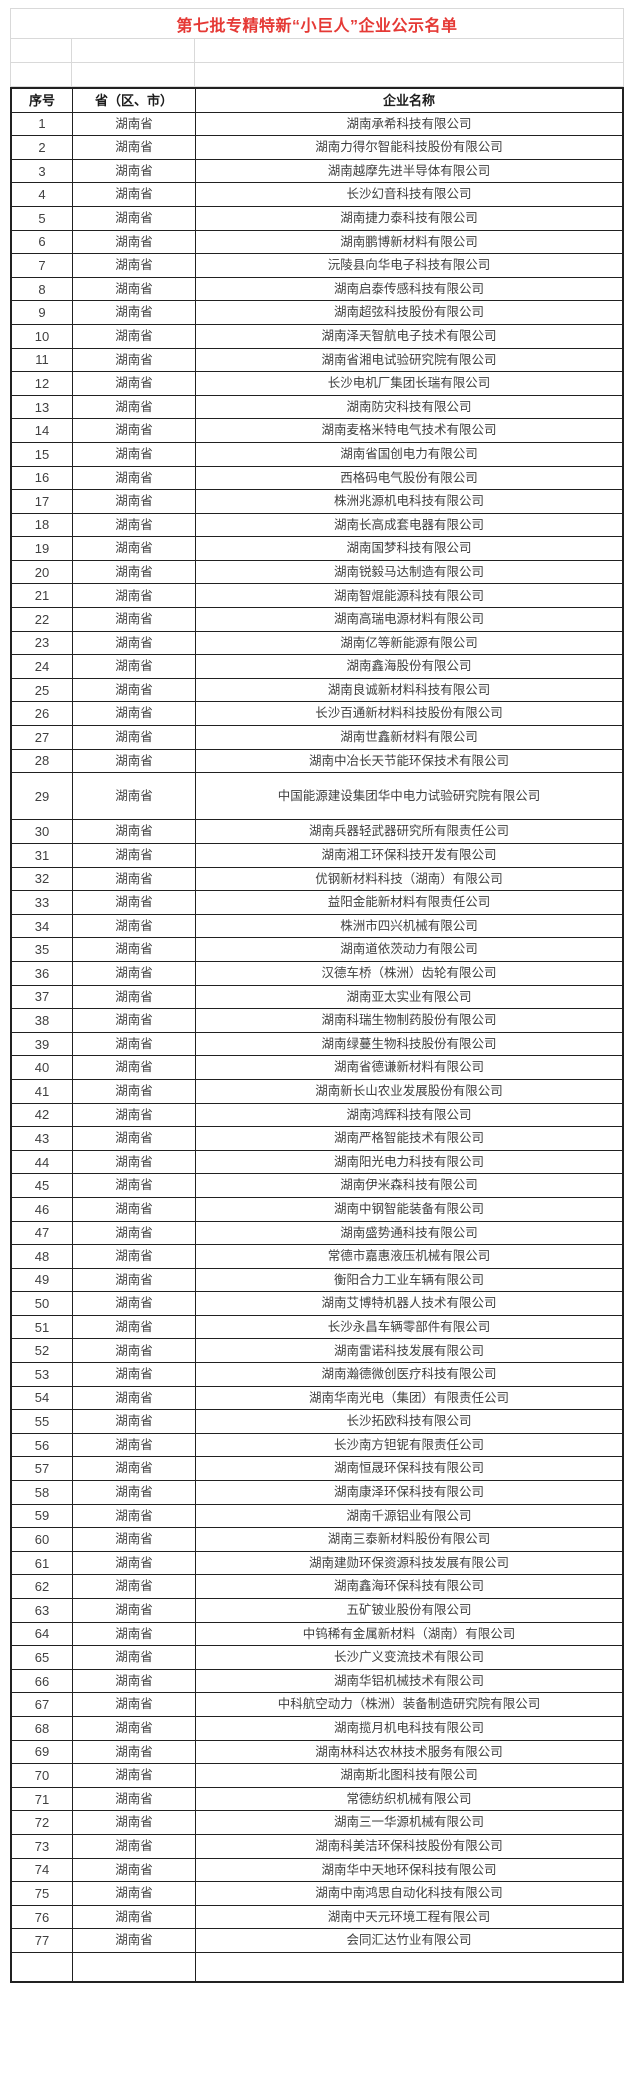 This screenshot has height=2091, width=640. What do you see at coordinates (317, 1539) in the screenshot?
I see `table-row: 60 湖南省 湖南三泰新材料股份有限公司` at bounding box center [317, 1539].